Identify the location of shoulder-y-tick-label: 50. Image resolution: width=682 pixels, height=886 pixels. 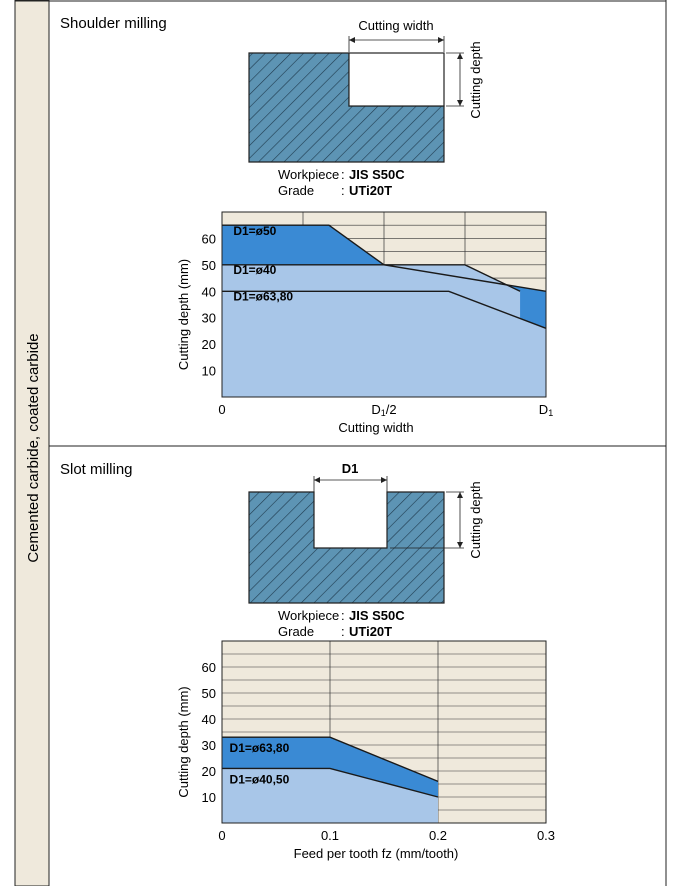
(209, 265).